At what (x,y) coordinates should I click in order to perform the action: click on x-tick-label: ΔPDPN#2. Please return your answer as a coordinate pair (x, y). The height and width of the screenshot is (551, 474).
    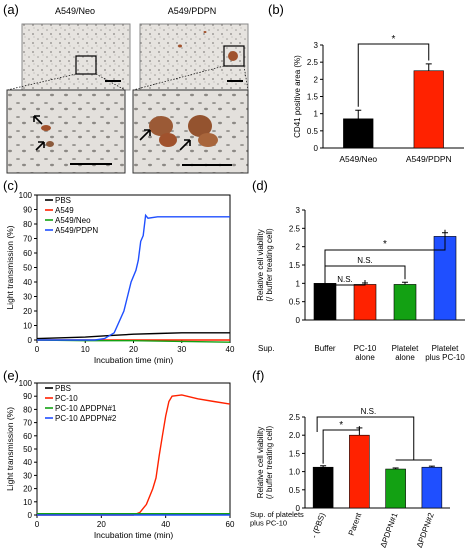
    Looking at the image, I should click on (425, 530).